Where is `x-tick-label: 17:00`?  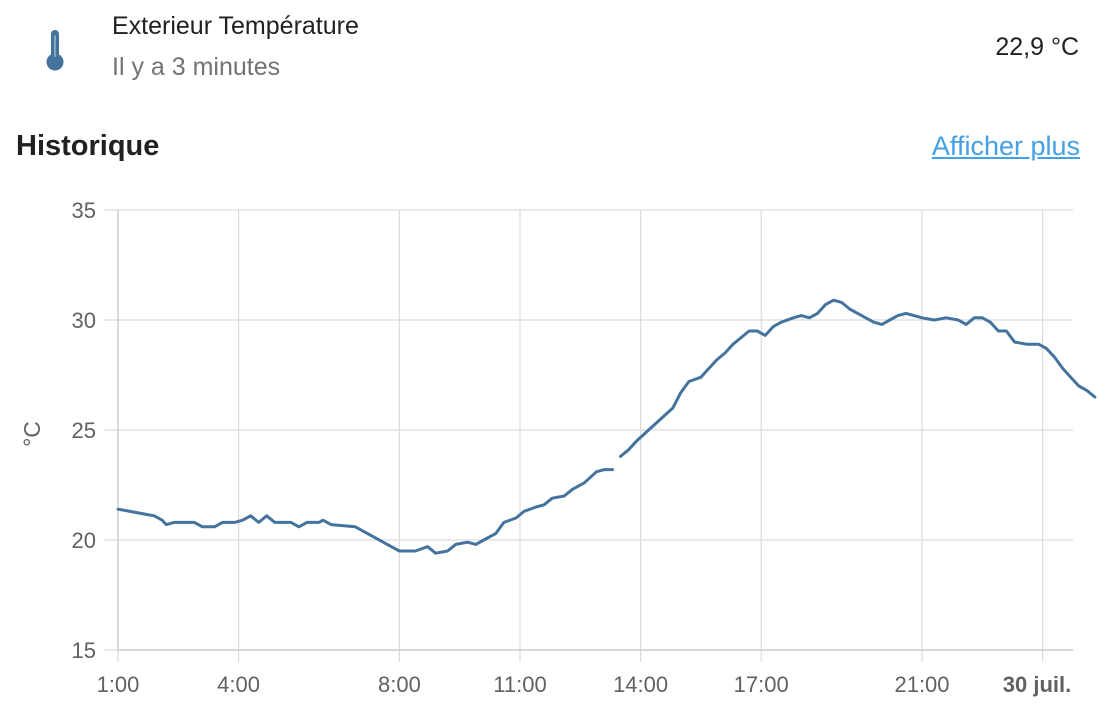
x-tick-label: 17:00 is located at coordinates (761, 684).